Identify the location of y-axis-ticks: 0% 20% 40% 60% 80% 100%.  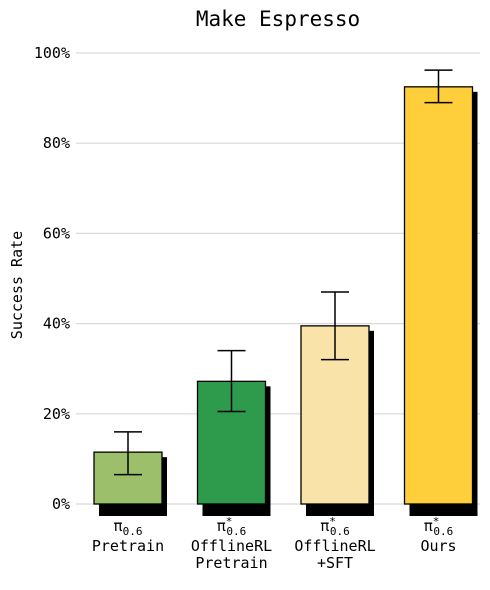
(52, 278).